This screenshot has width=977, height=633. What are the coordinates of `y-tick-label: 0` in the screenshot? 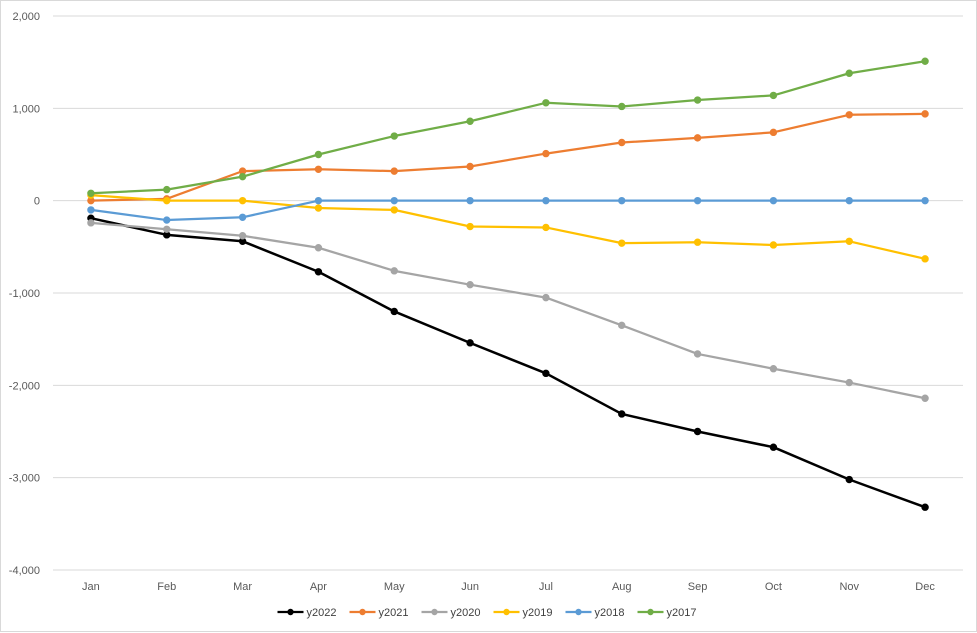 It's located at (37, 202).